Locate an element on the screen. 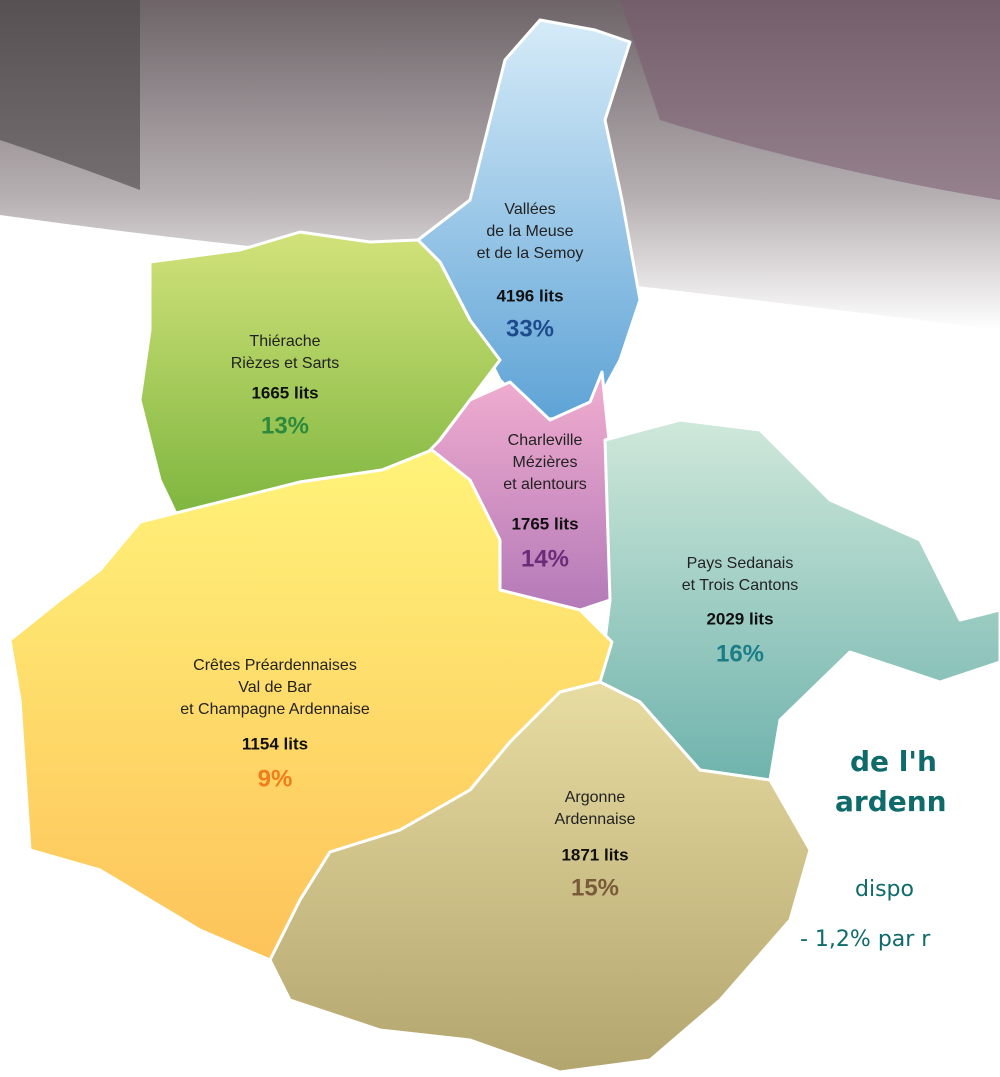 The height and width of the screenshot is (1077, 1000). region-beds: 1871 lits is located at coordinates (594, 854).